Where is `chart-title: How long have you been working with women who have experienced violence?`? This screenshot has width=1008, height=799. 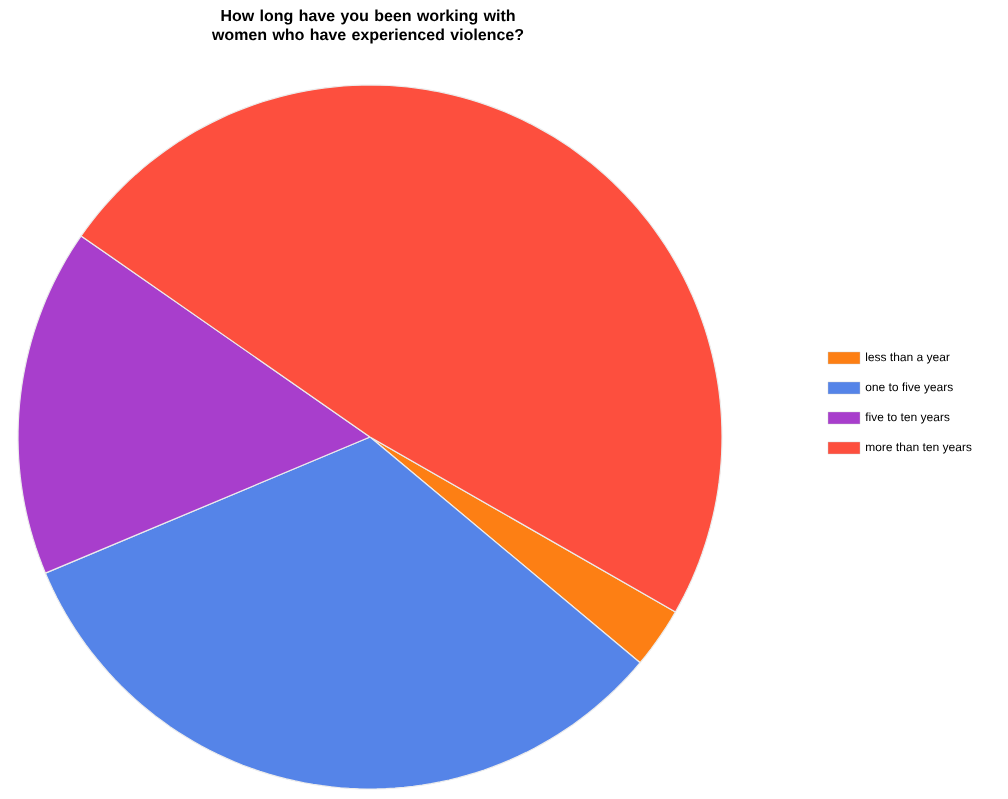
chart-title: How long have you been working with women who have experienced violence? is located at coordinates (367, 26).